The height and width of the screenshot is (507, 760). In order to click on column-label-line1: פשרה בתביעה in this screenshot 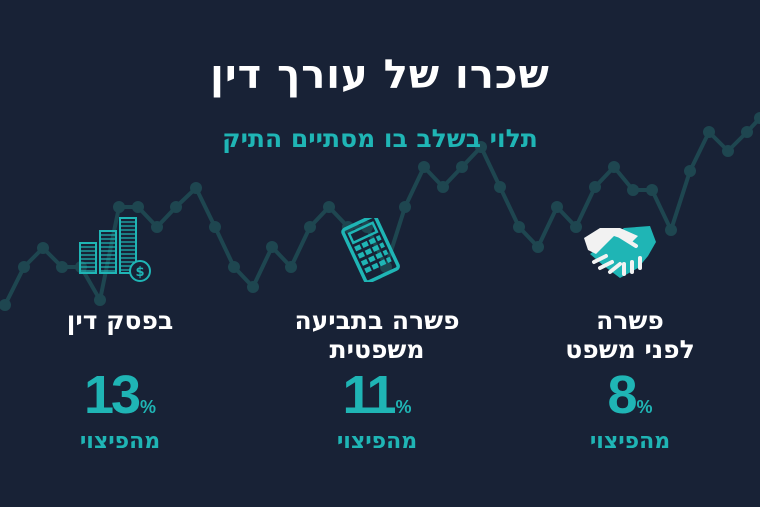, I will do `click(377, 320)`.